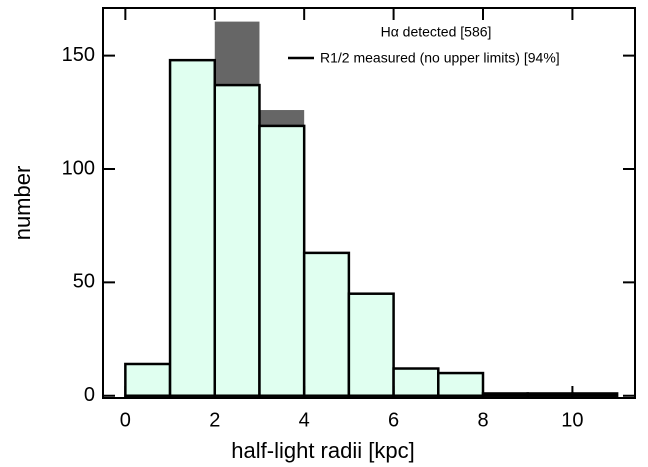 This screenshot has width=648, height=467. Describe the element at coordinates (440, 58) in the screenshot. I see `legend-label: R1/2 measured (no upper limits) [94%]` at that location.